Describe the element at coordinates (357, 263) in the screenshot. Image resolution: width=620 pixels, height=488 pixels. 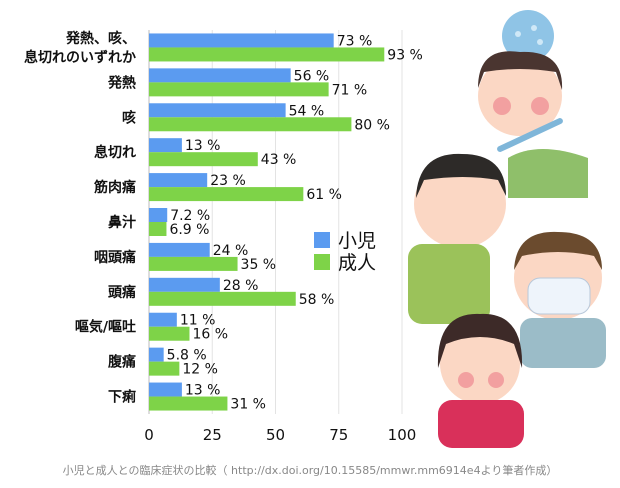
I see `legend-label: 成人` at that location.